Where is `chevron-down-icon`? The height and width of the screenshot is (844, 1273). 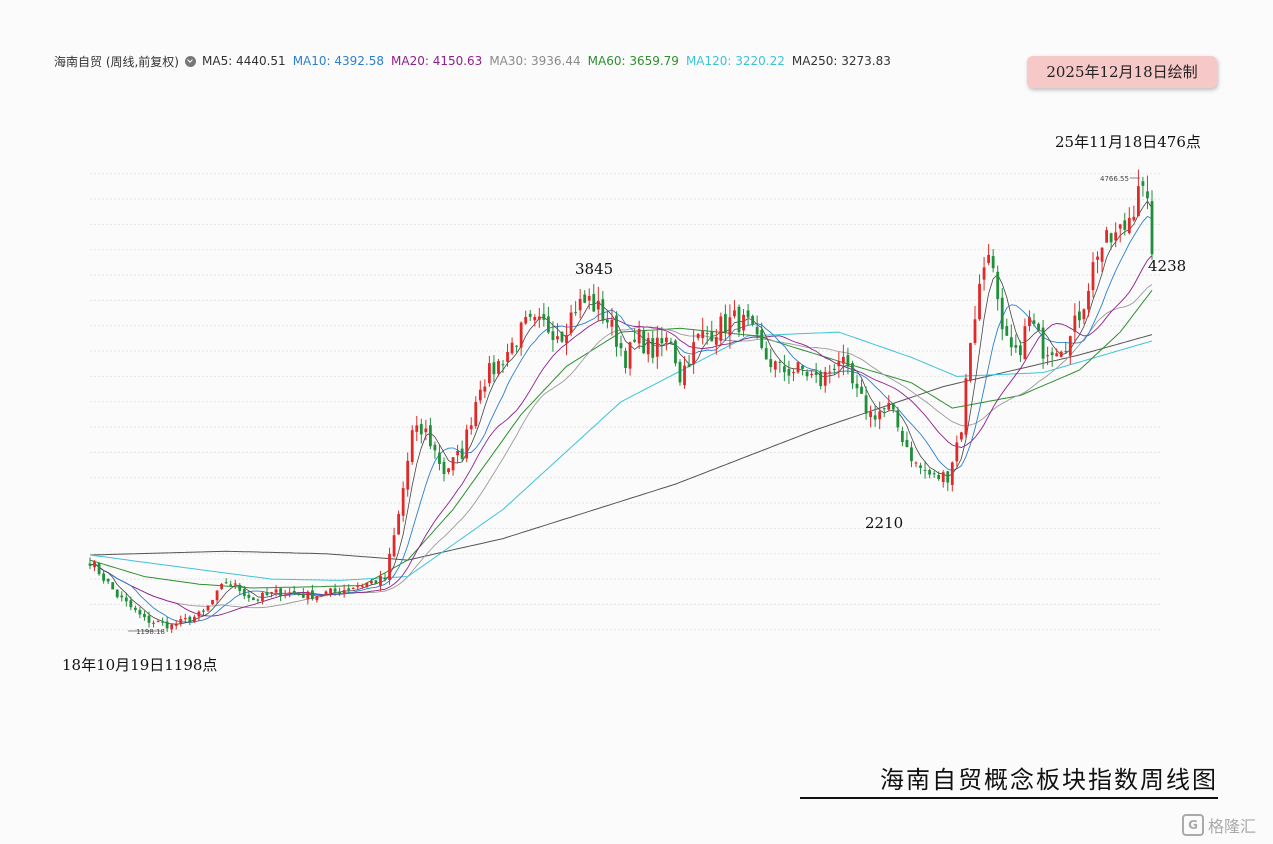
chevron-down-icon is located at coordinates (190, 61).